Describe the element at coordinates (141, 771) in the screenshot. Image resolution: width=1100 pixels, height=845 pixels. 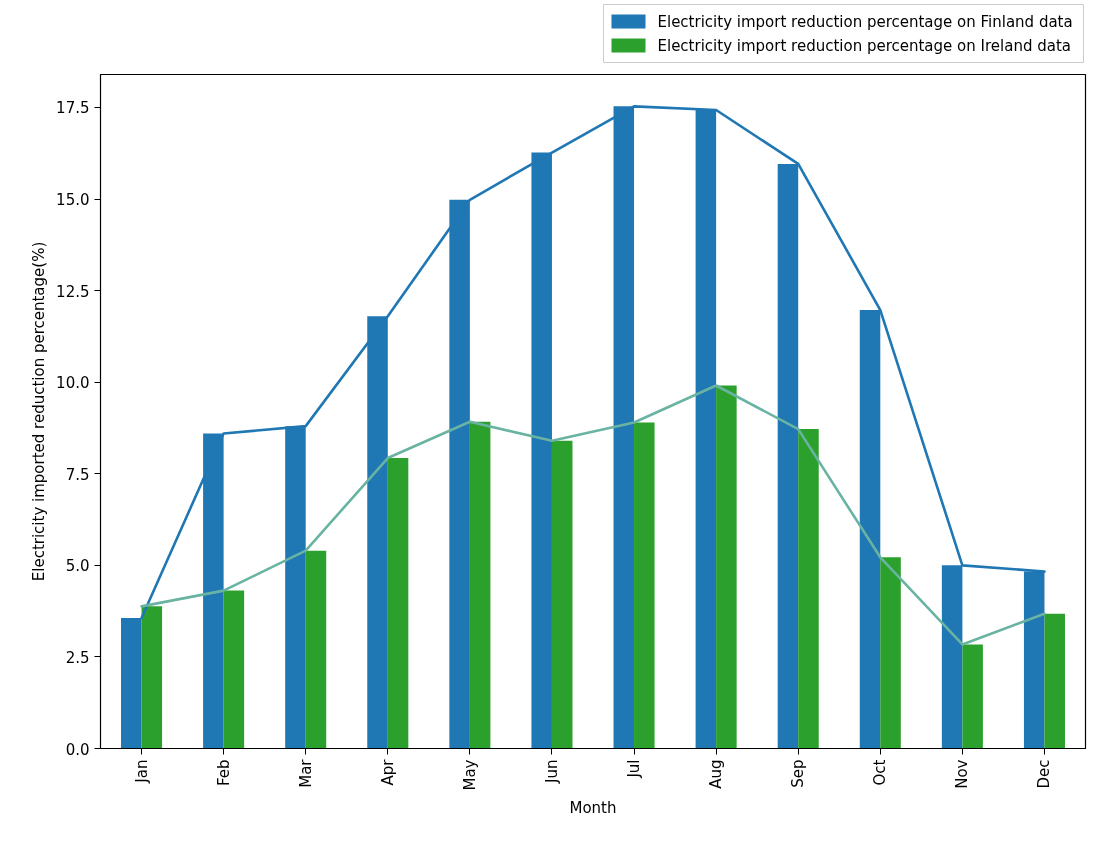
I see `x-tick-label: Jan` at that location.